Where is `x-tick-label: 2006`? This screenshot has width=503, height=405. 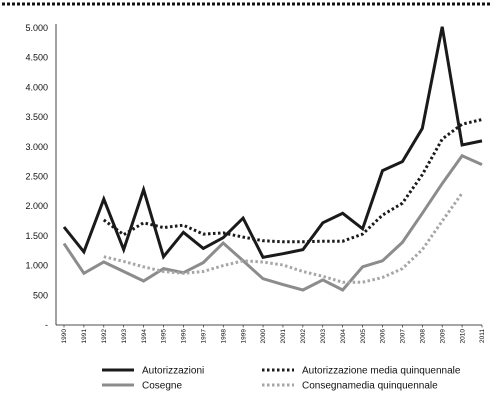
x-tick-label: 2006 is located at coordinates (383, 336).